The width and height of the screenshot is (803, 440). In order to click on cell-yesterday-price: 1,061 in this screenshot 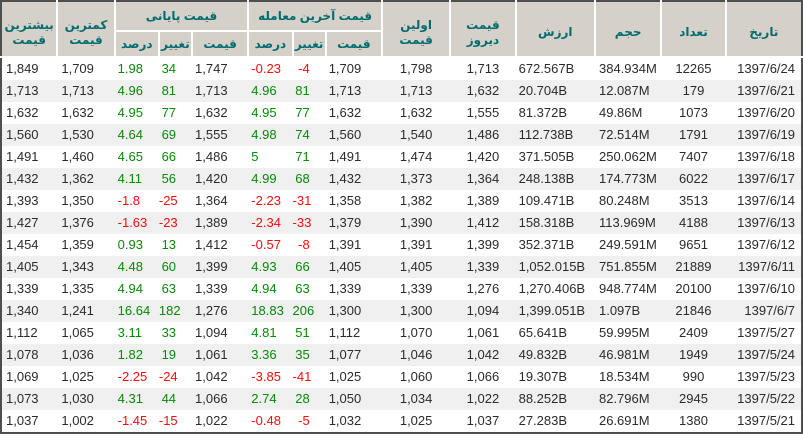, I will do `click(483, 333)`.